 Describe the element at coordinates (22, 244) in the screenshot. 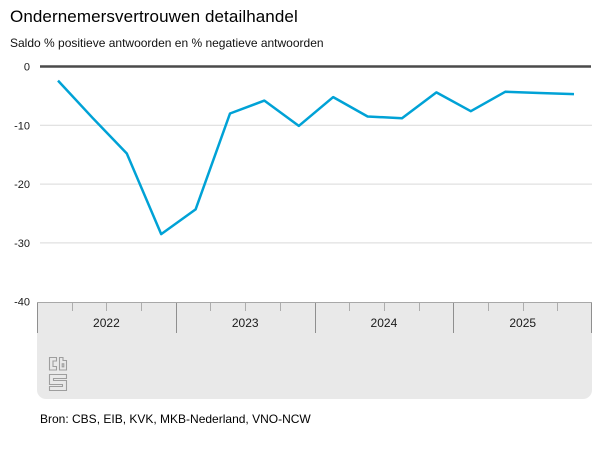

I see `y-axis-label: -30` at that location.